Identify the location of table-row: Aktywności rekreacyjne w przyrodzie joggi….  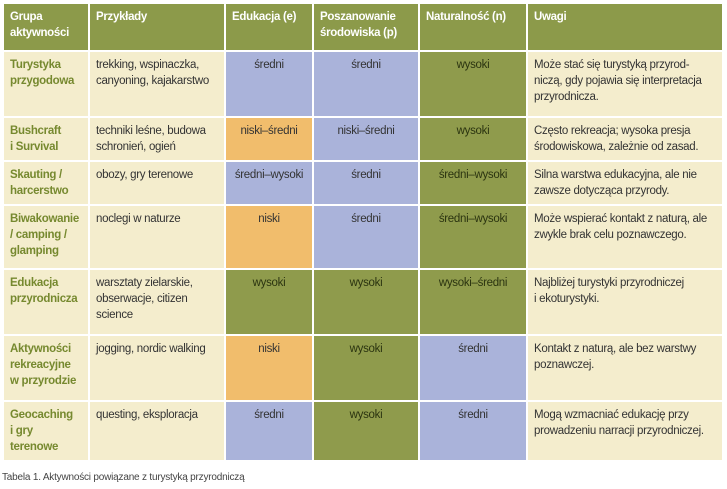
(363, 368).